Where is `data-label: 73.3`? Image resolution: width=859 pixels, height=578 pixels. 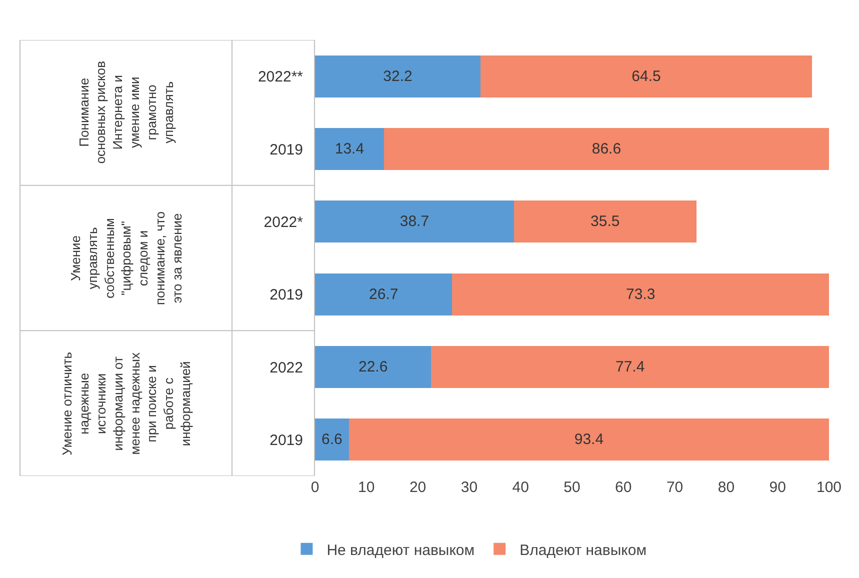 data-label: 73.3 is located at coordinates (641, 294).